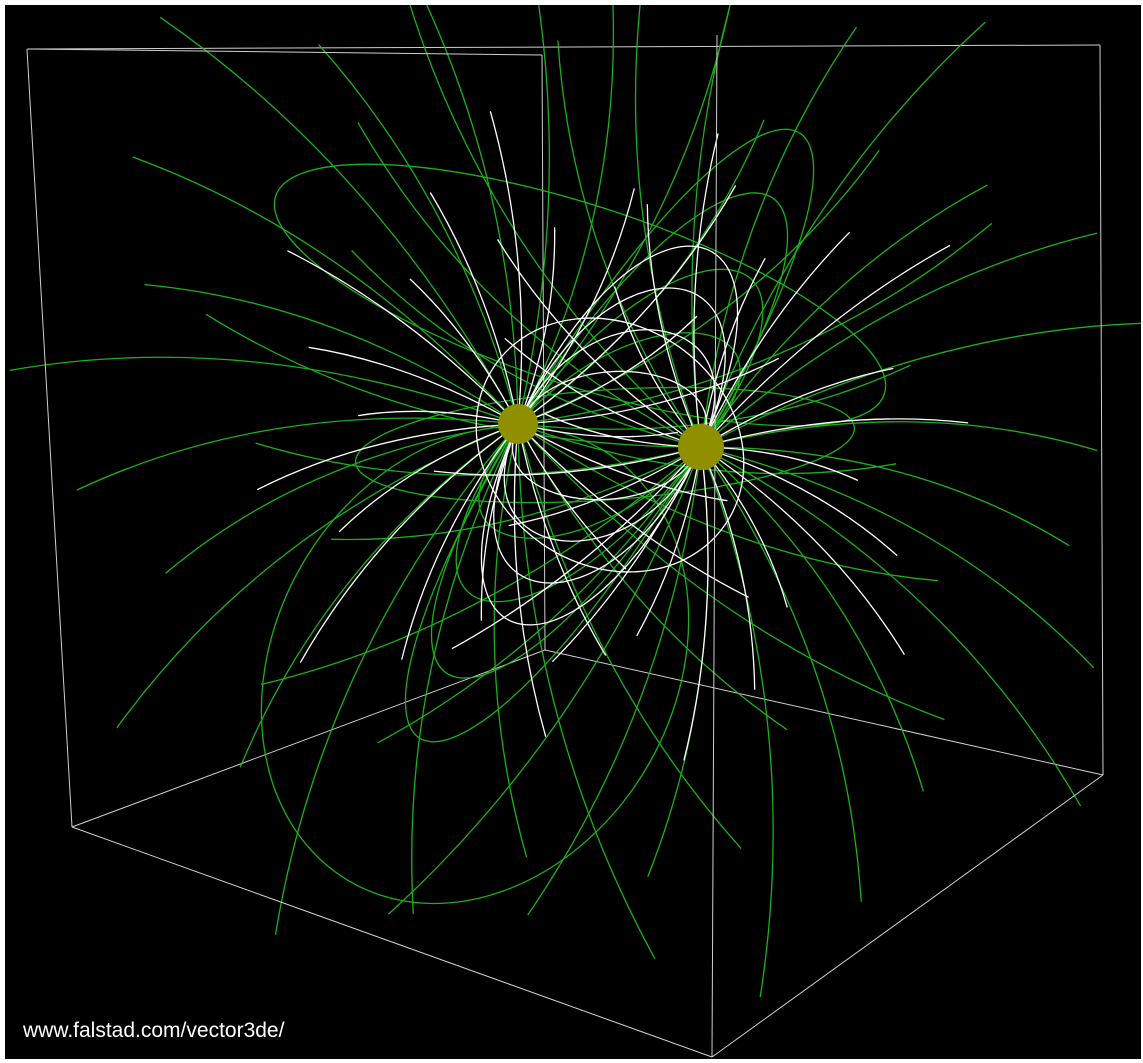 This screenshot has width=1143, height=1063. What do you see at coordinates (701, 447) in the screenshot?
I see `charge-right` at bounding box center [701, 447].